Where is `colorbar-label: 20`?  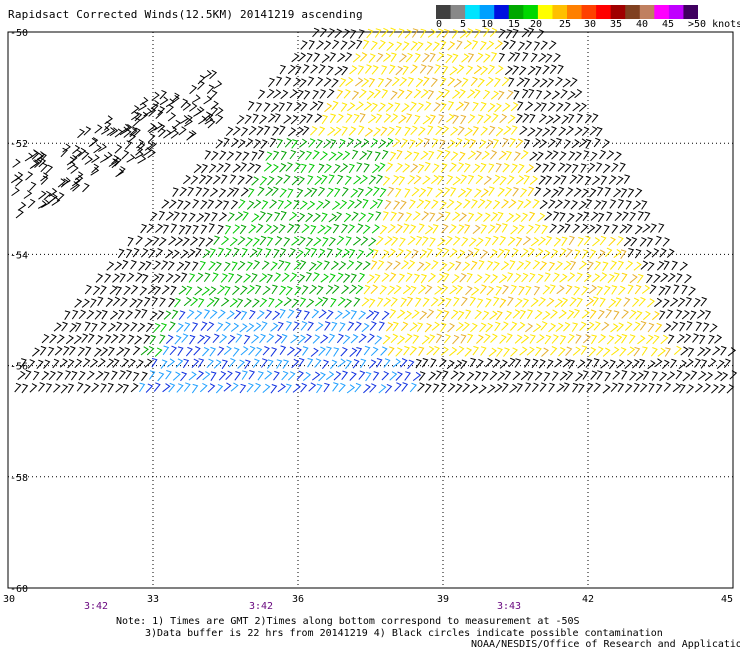 colorbar-label: 20 is located at coordinates (536, 24).